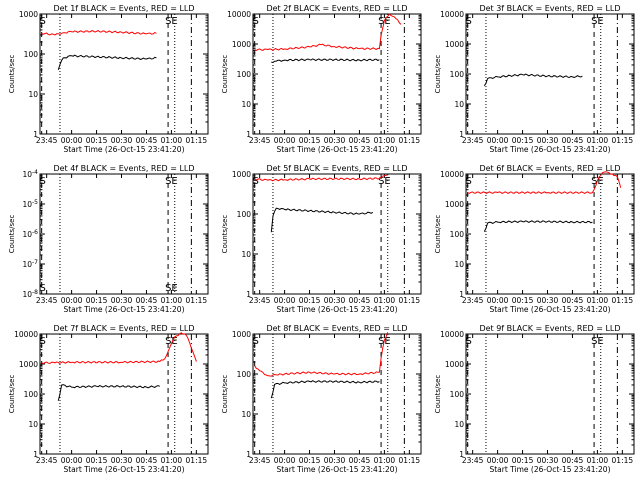  Describe the element at coordinates (336, 8) in the screenshot. I see `chart-title: Det 2f BLACK = Events, RED = LLD` at that location.